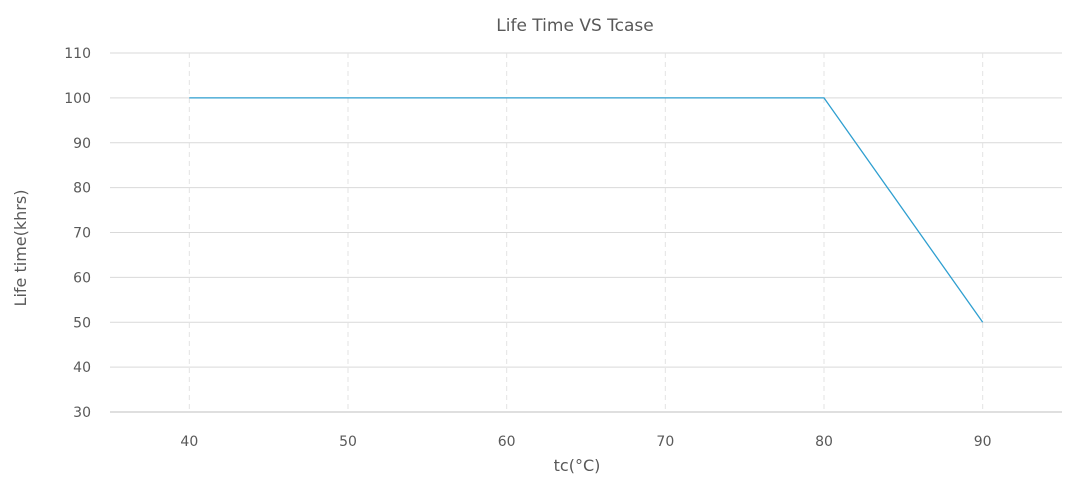  I want to click on x-tick-label: 60, so click(507, 442).